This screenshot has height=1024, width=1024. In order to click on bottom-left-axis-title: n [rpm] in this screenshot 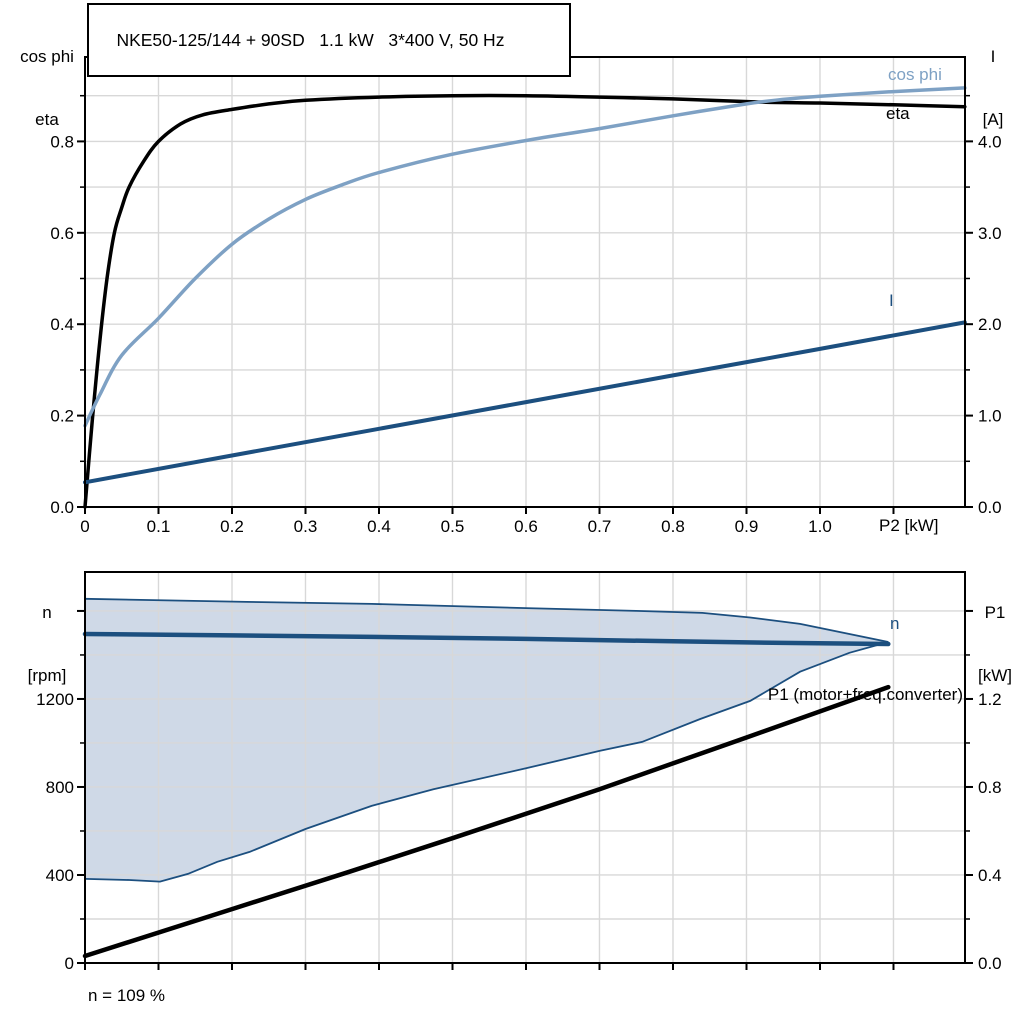, I will do `click(47, 644)`.